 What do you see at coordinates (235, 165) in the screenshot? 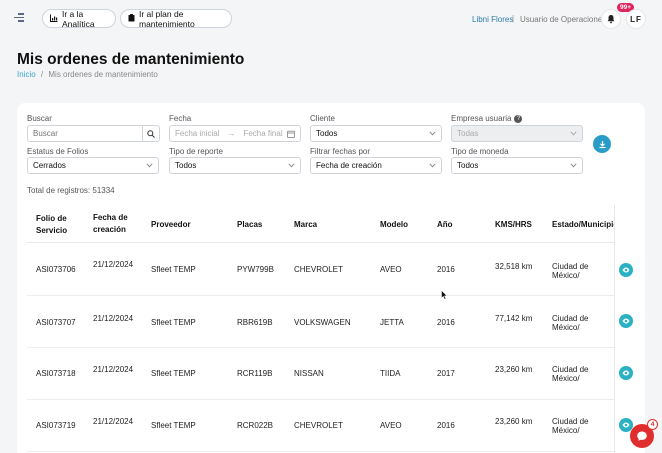
I see `tipo-reporte-select: Todos` at bounding box center [235, 165].